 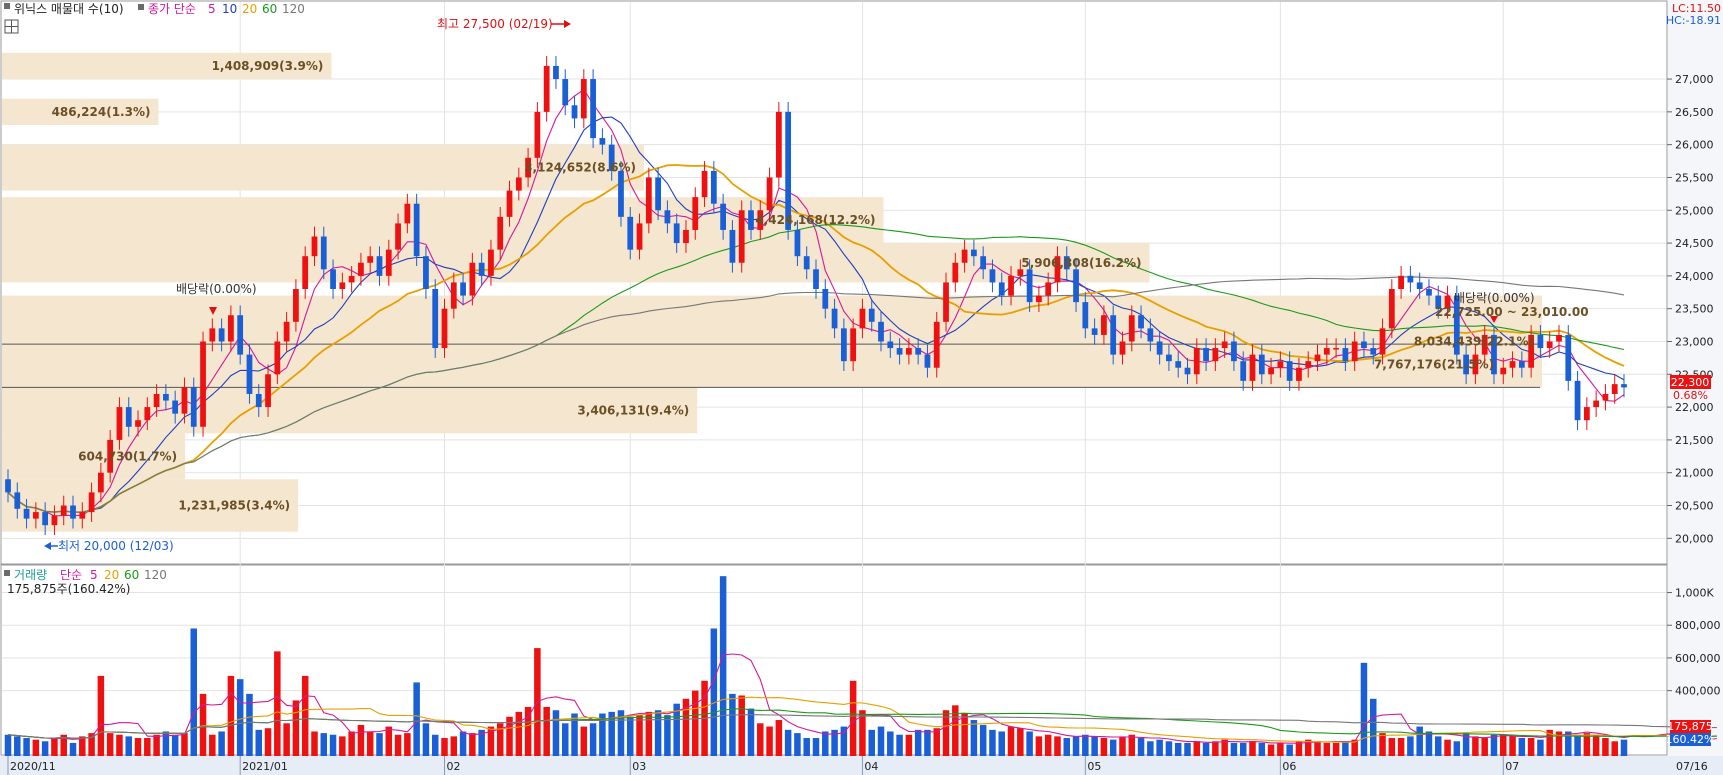 What do you see at coordinates (11, 26) in the screenshot?
I see `grid-toggle-icon` at bounding box center [11, 26].